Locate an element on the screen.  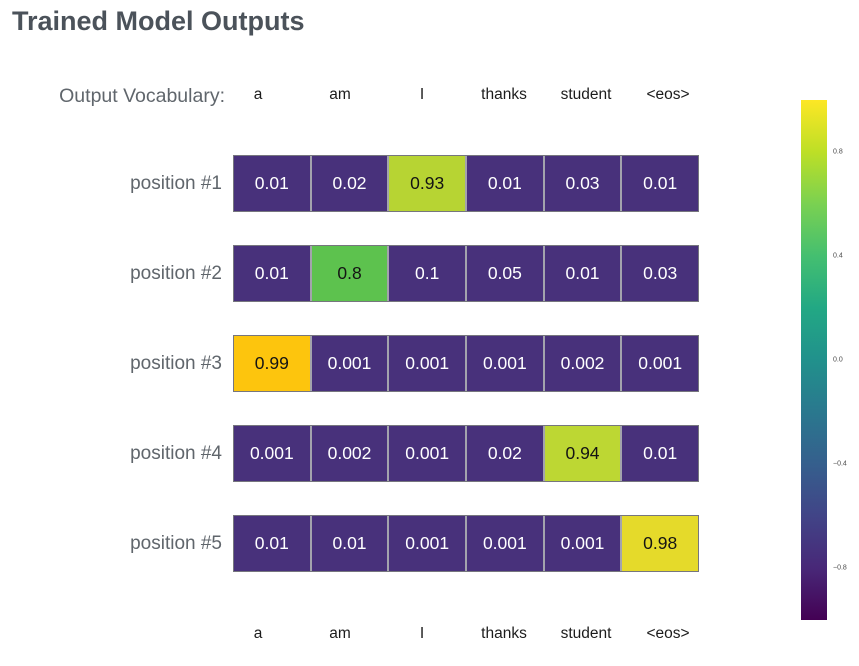
colorbar-tick-label: 0.8 is located at coordinates (838, 152).